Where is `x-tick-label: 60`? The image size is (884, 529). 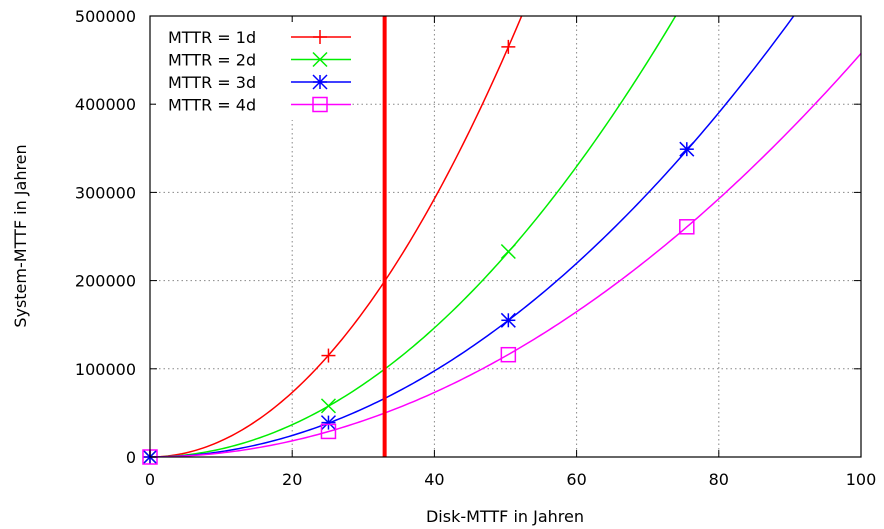
x-tick-label: 60 is located at coordinates (576, 479).